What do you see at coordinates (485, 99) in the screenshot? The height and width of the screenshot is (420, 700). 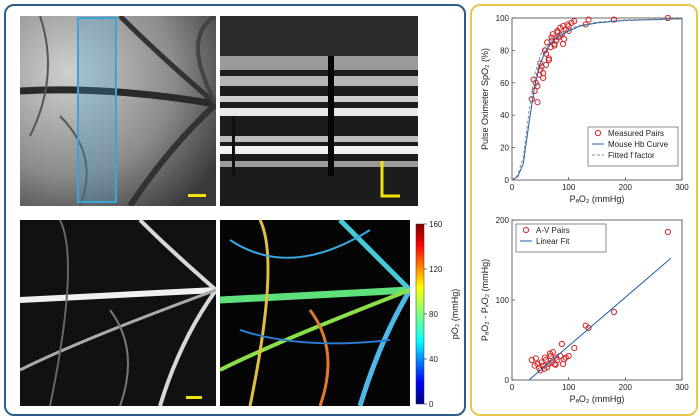 I see `y-axis-label: Pulse Oximeter SpO₂ (%)` at bounding box center [485, 99].